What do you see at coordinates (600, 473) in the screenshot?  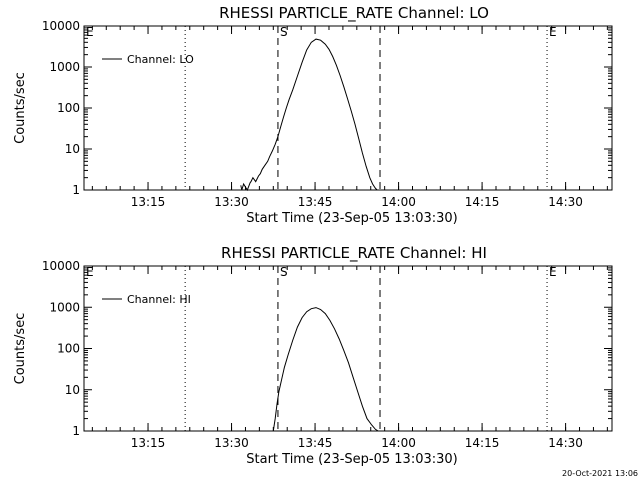 I see `timestamp: 20-Oct-2021 13:06` at bounding box center [600, 473].